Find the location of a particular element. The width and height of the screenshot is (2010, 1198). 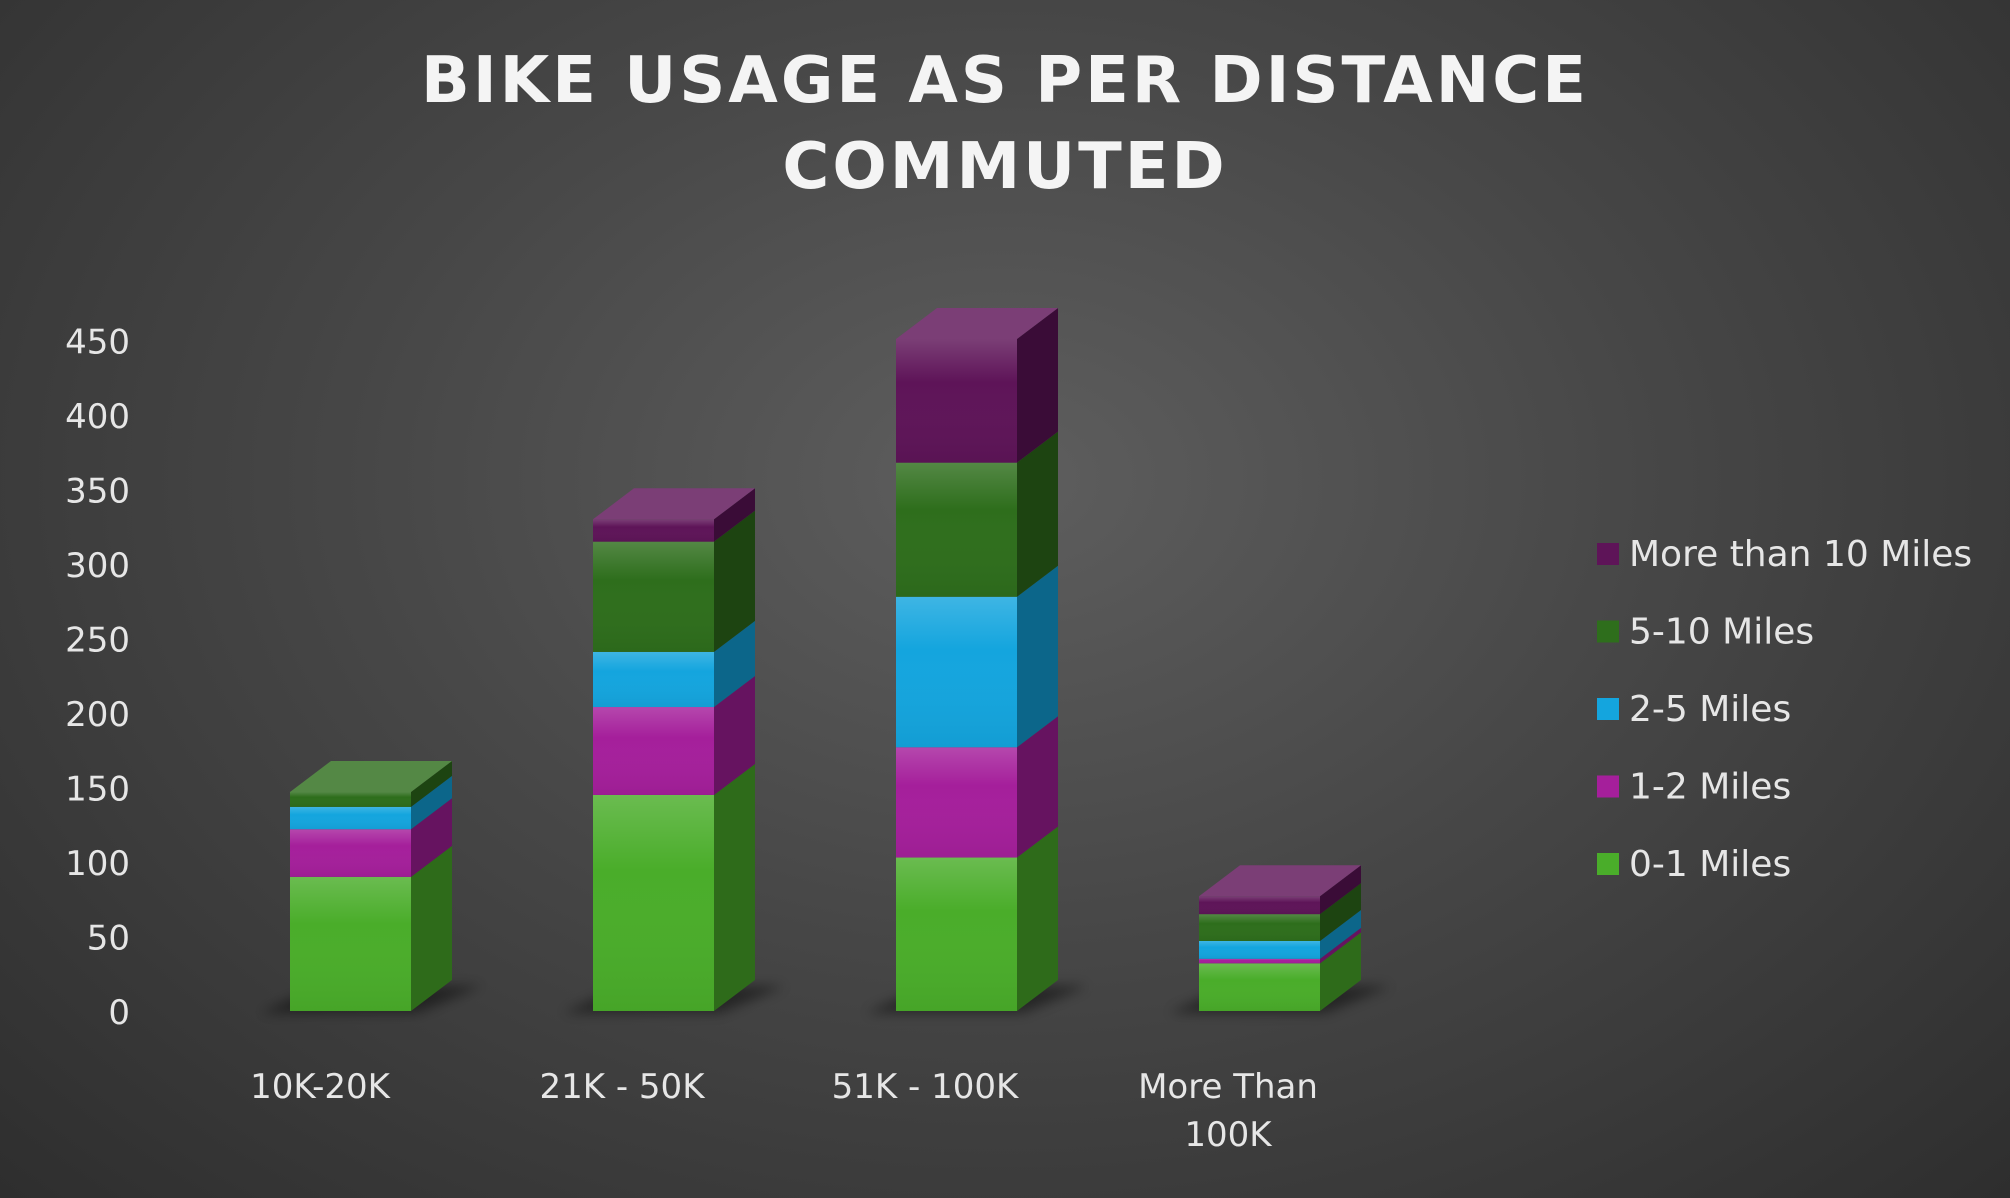

y-tick-label: 400 is located at coordinates (97, 417).